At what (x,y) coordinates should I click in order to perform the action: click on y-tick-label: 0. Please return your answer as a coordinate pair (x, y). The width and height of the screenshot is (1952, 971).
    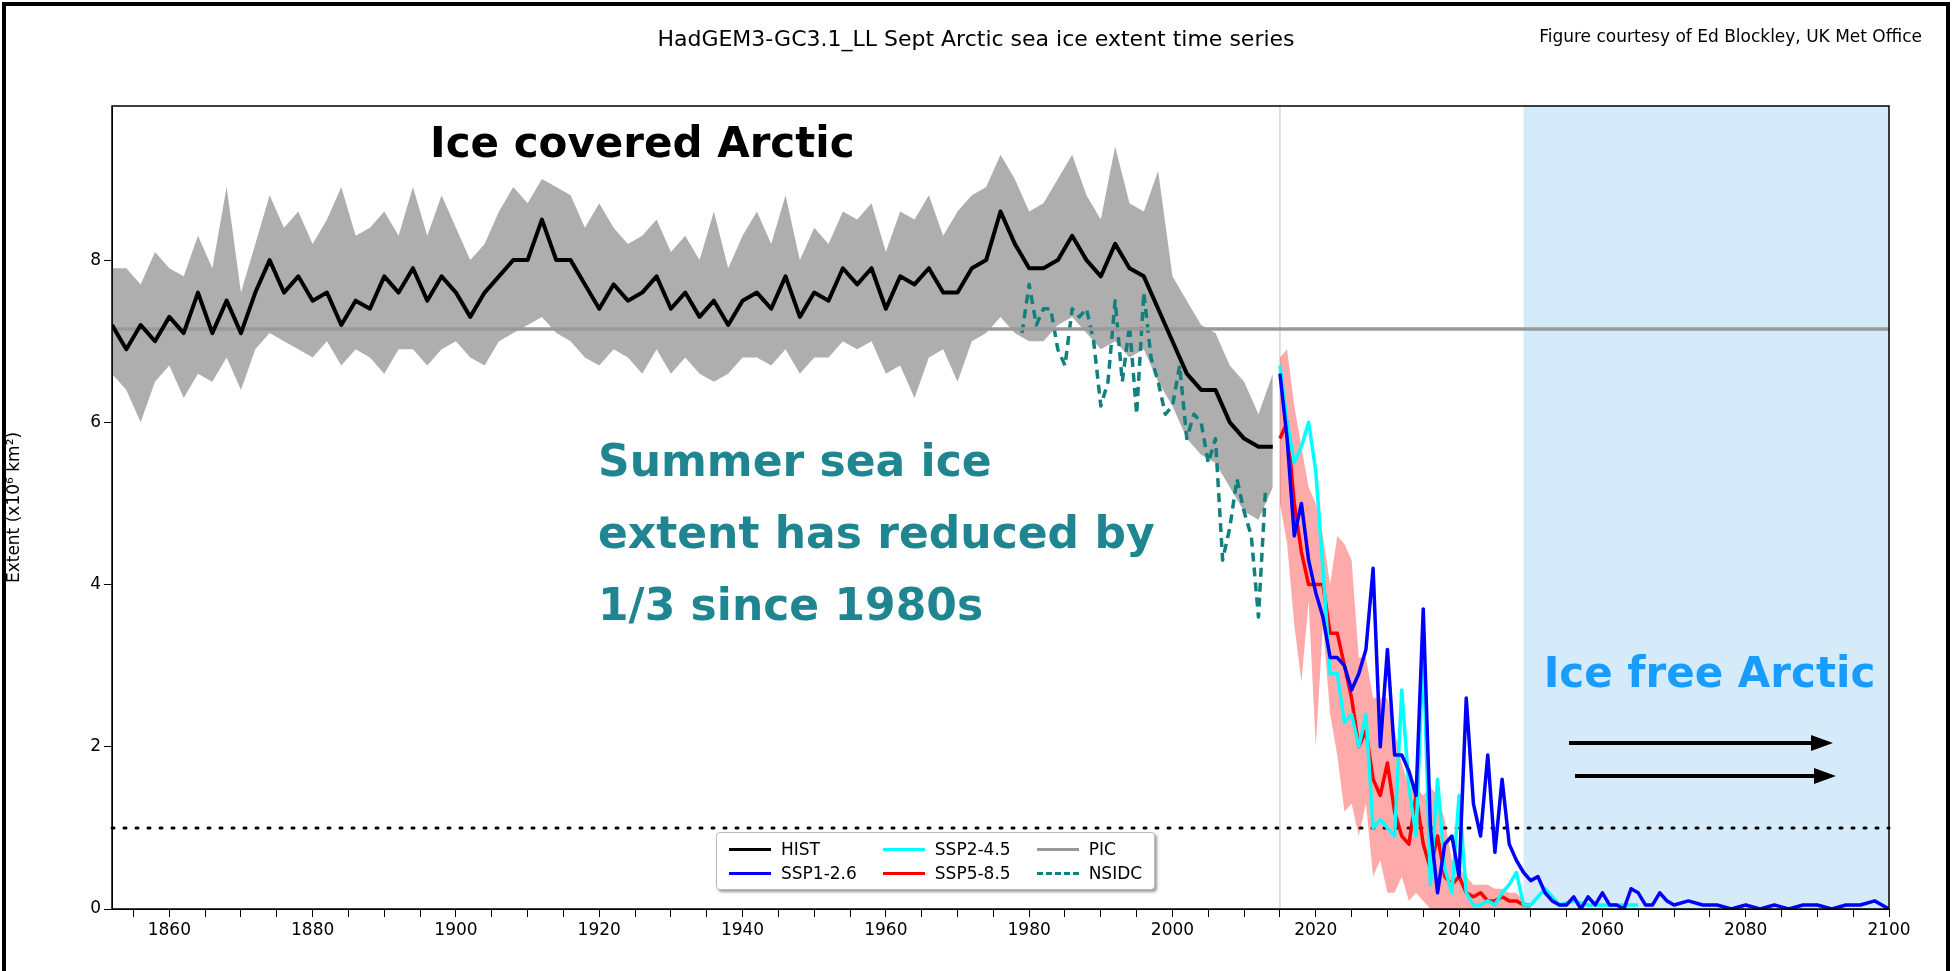
    Looking at the image, I should click on (95, 907).